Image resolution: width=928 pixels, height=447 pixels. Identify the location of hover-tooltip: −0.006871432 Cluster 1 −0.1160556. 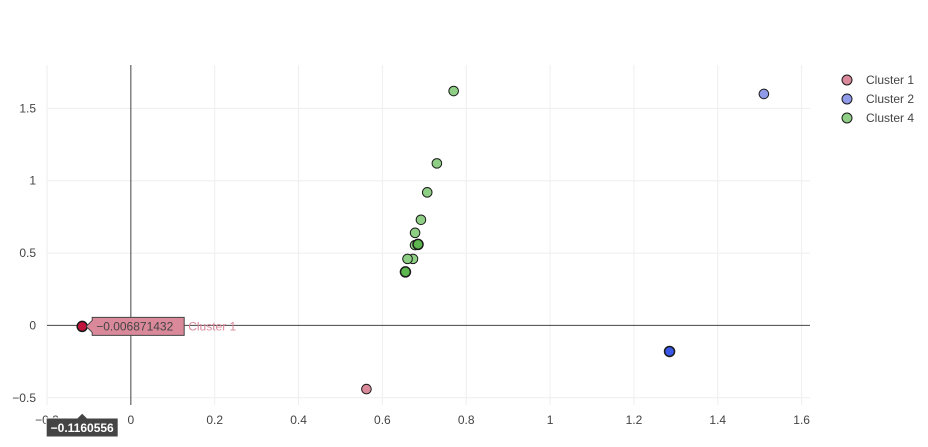
(141, 377).